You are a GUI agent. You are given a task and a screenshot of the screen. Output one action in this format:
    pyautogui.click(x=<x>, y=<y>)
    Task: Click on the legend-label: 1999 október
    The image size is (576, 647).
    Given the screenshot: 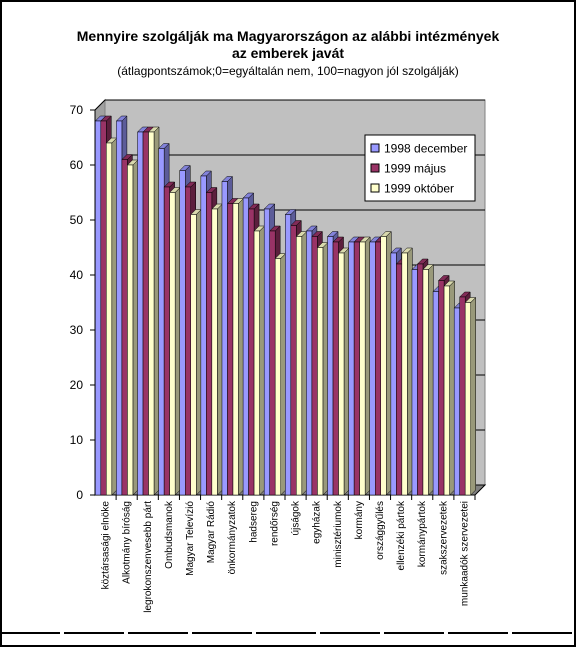 What is the action you would take?
    pyautogui.click(x=419, y=189)
    